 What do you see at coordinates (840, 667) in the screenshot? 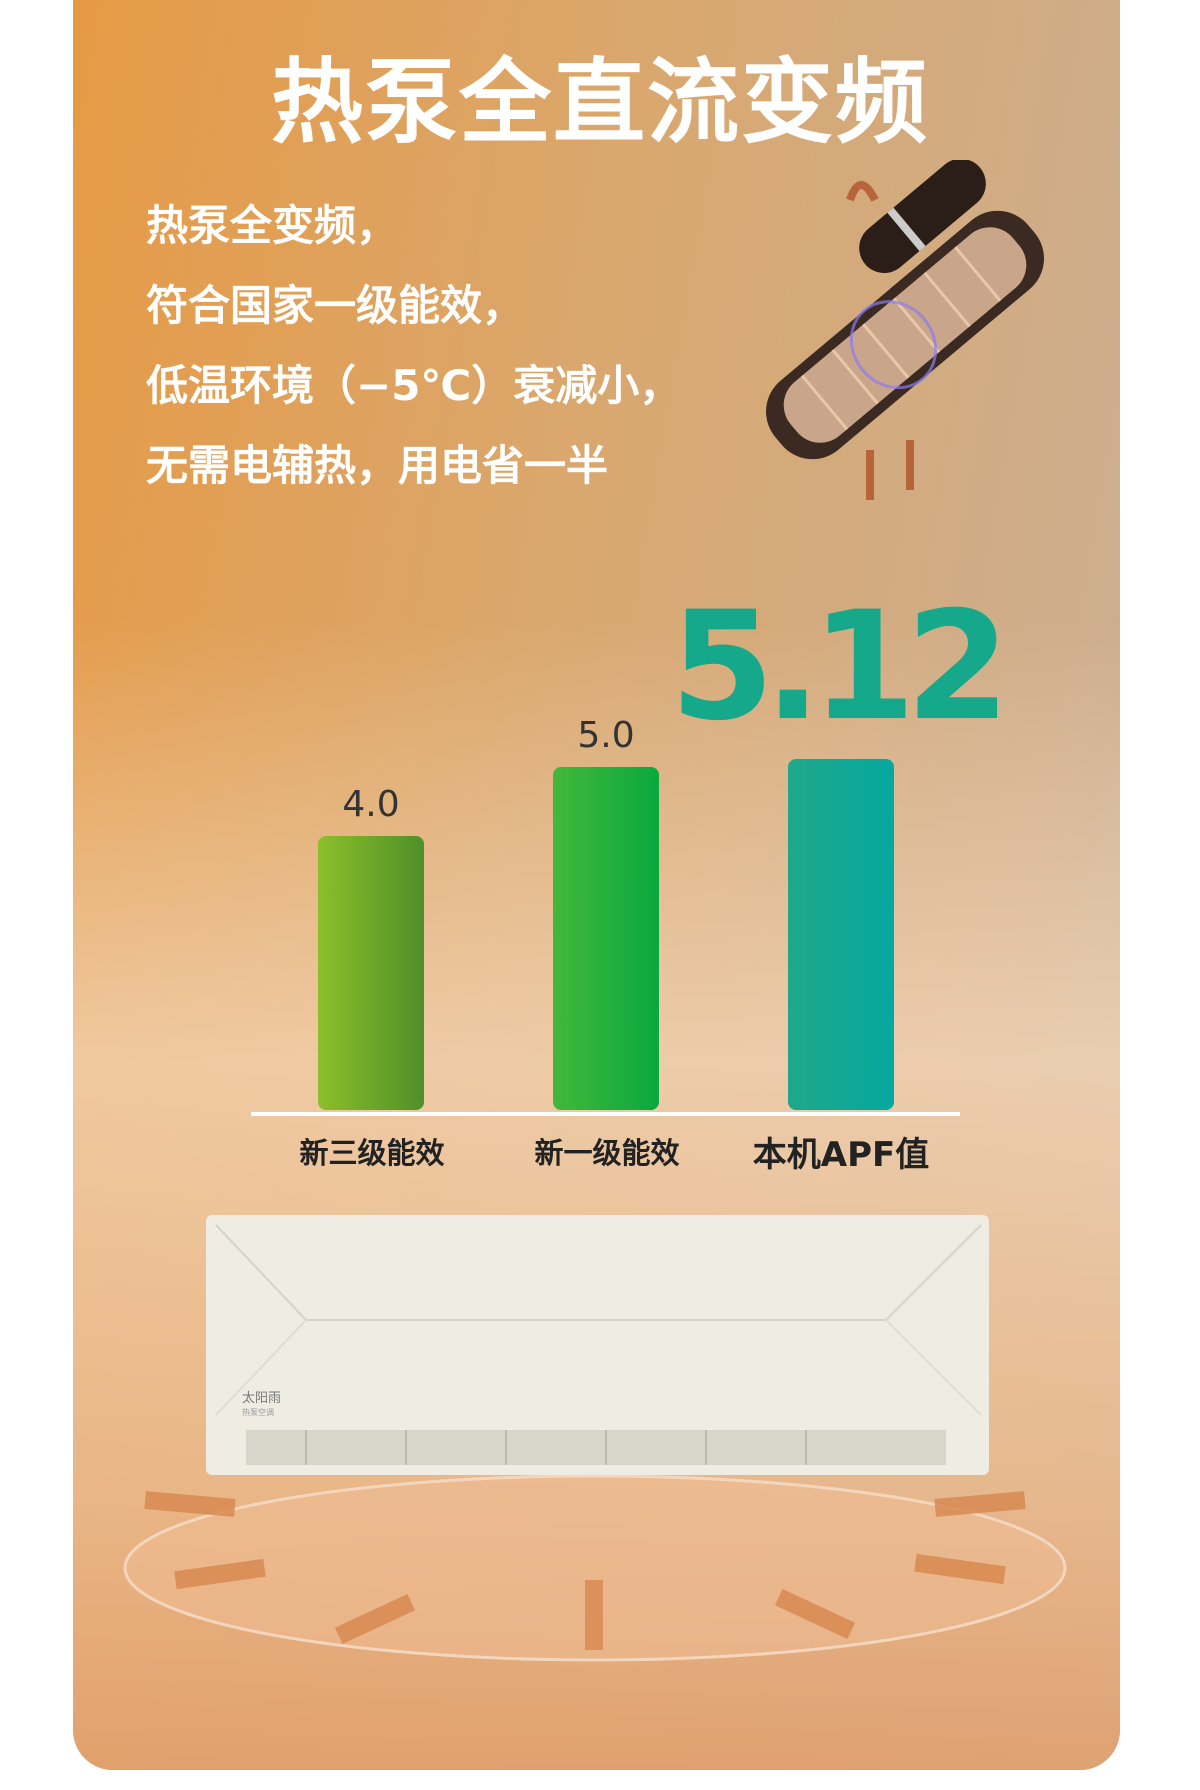
I see `apf-highlight-value: 5.12` at bounding box center [840, 667].